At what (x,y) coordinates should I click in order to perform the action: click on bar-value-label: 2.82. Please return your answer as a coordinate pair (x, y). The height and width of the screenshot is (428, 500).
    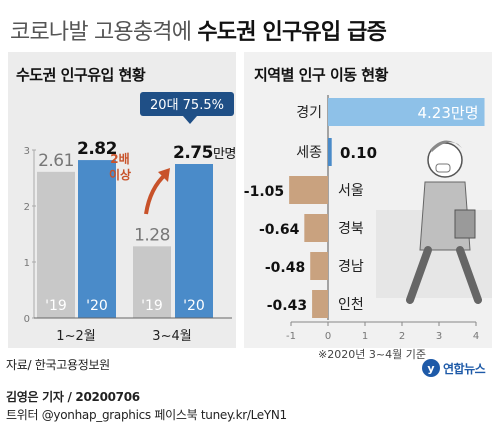
    Looking at the image, I should click on (97, 149).